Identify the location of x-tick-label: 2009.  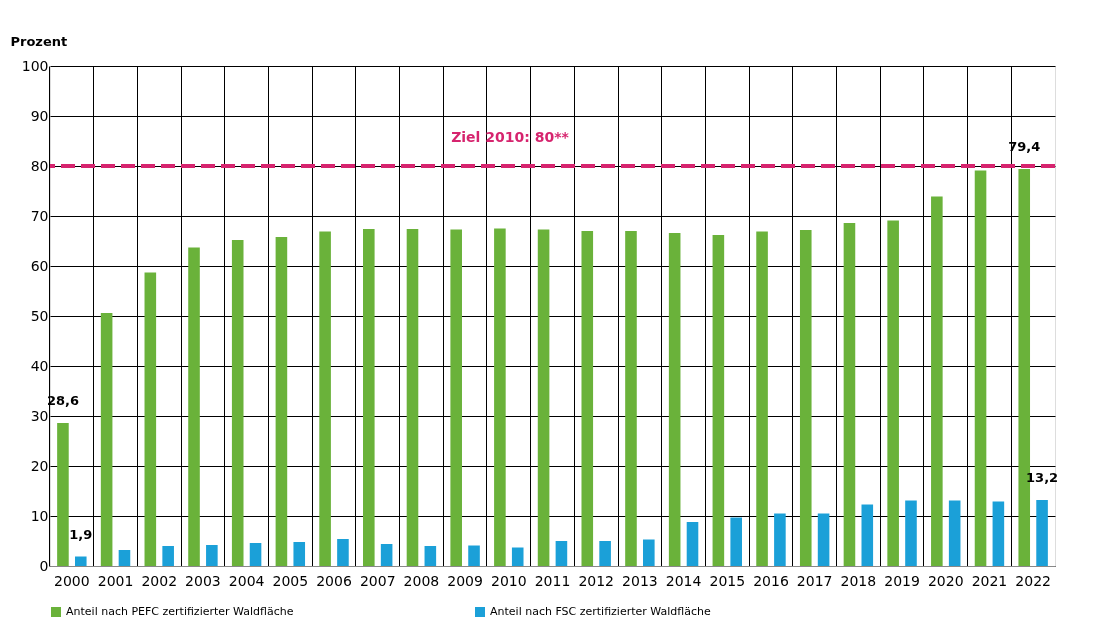
(465, 580).